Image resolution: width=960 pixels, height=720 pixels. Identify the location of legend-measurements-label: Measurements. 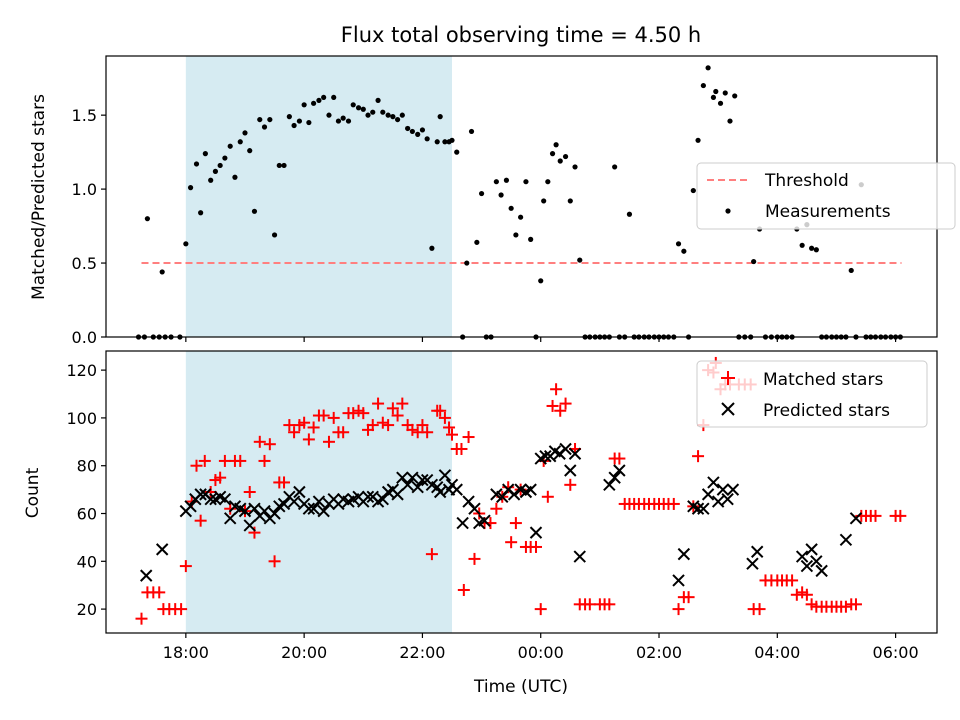
(828, 212).